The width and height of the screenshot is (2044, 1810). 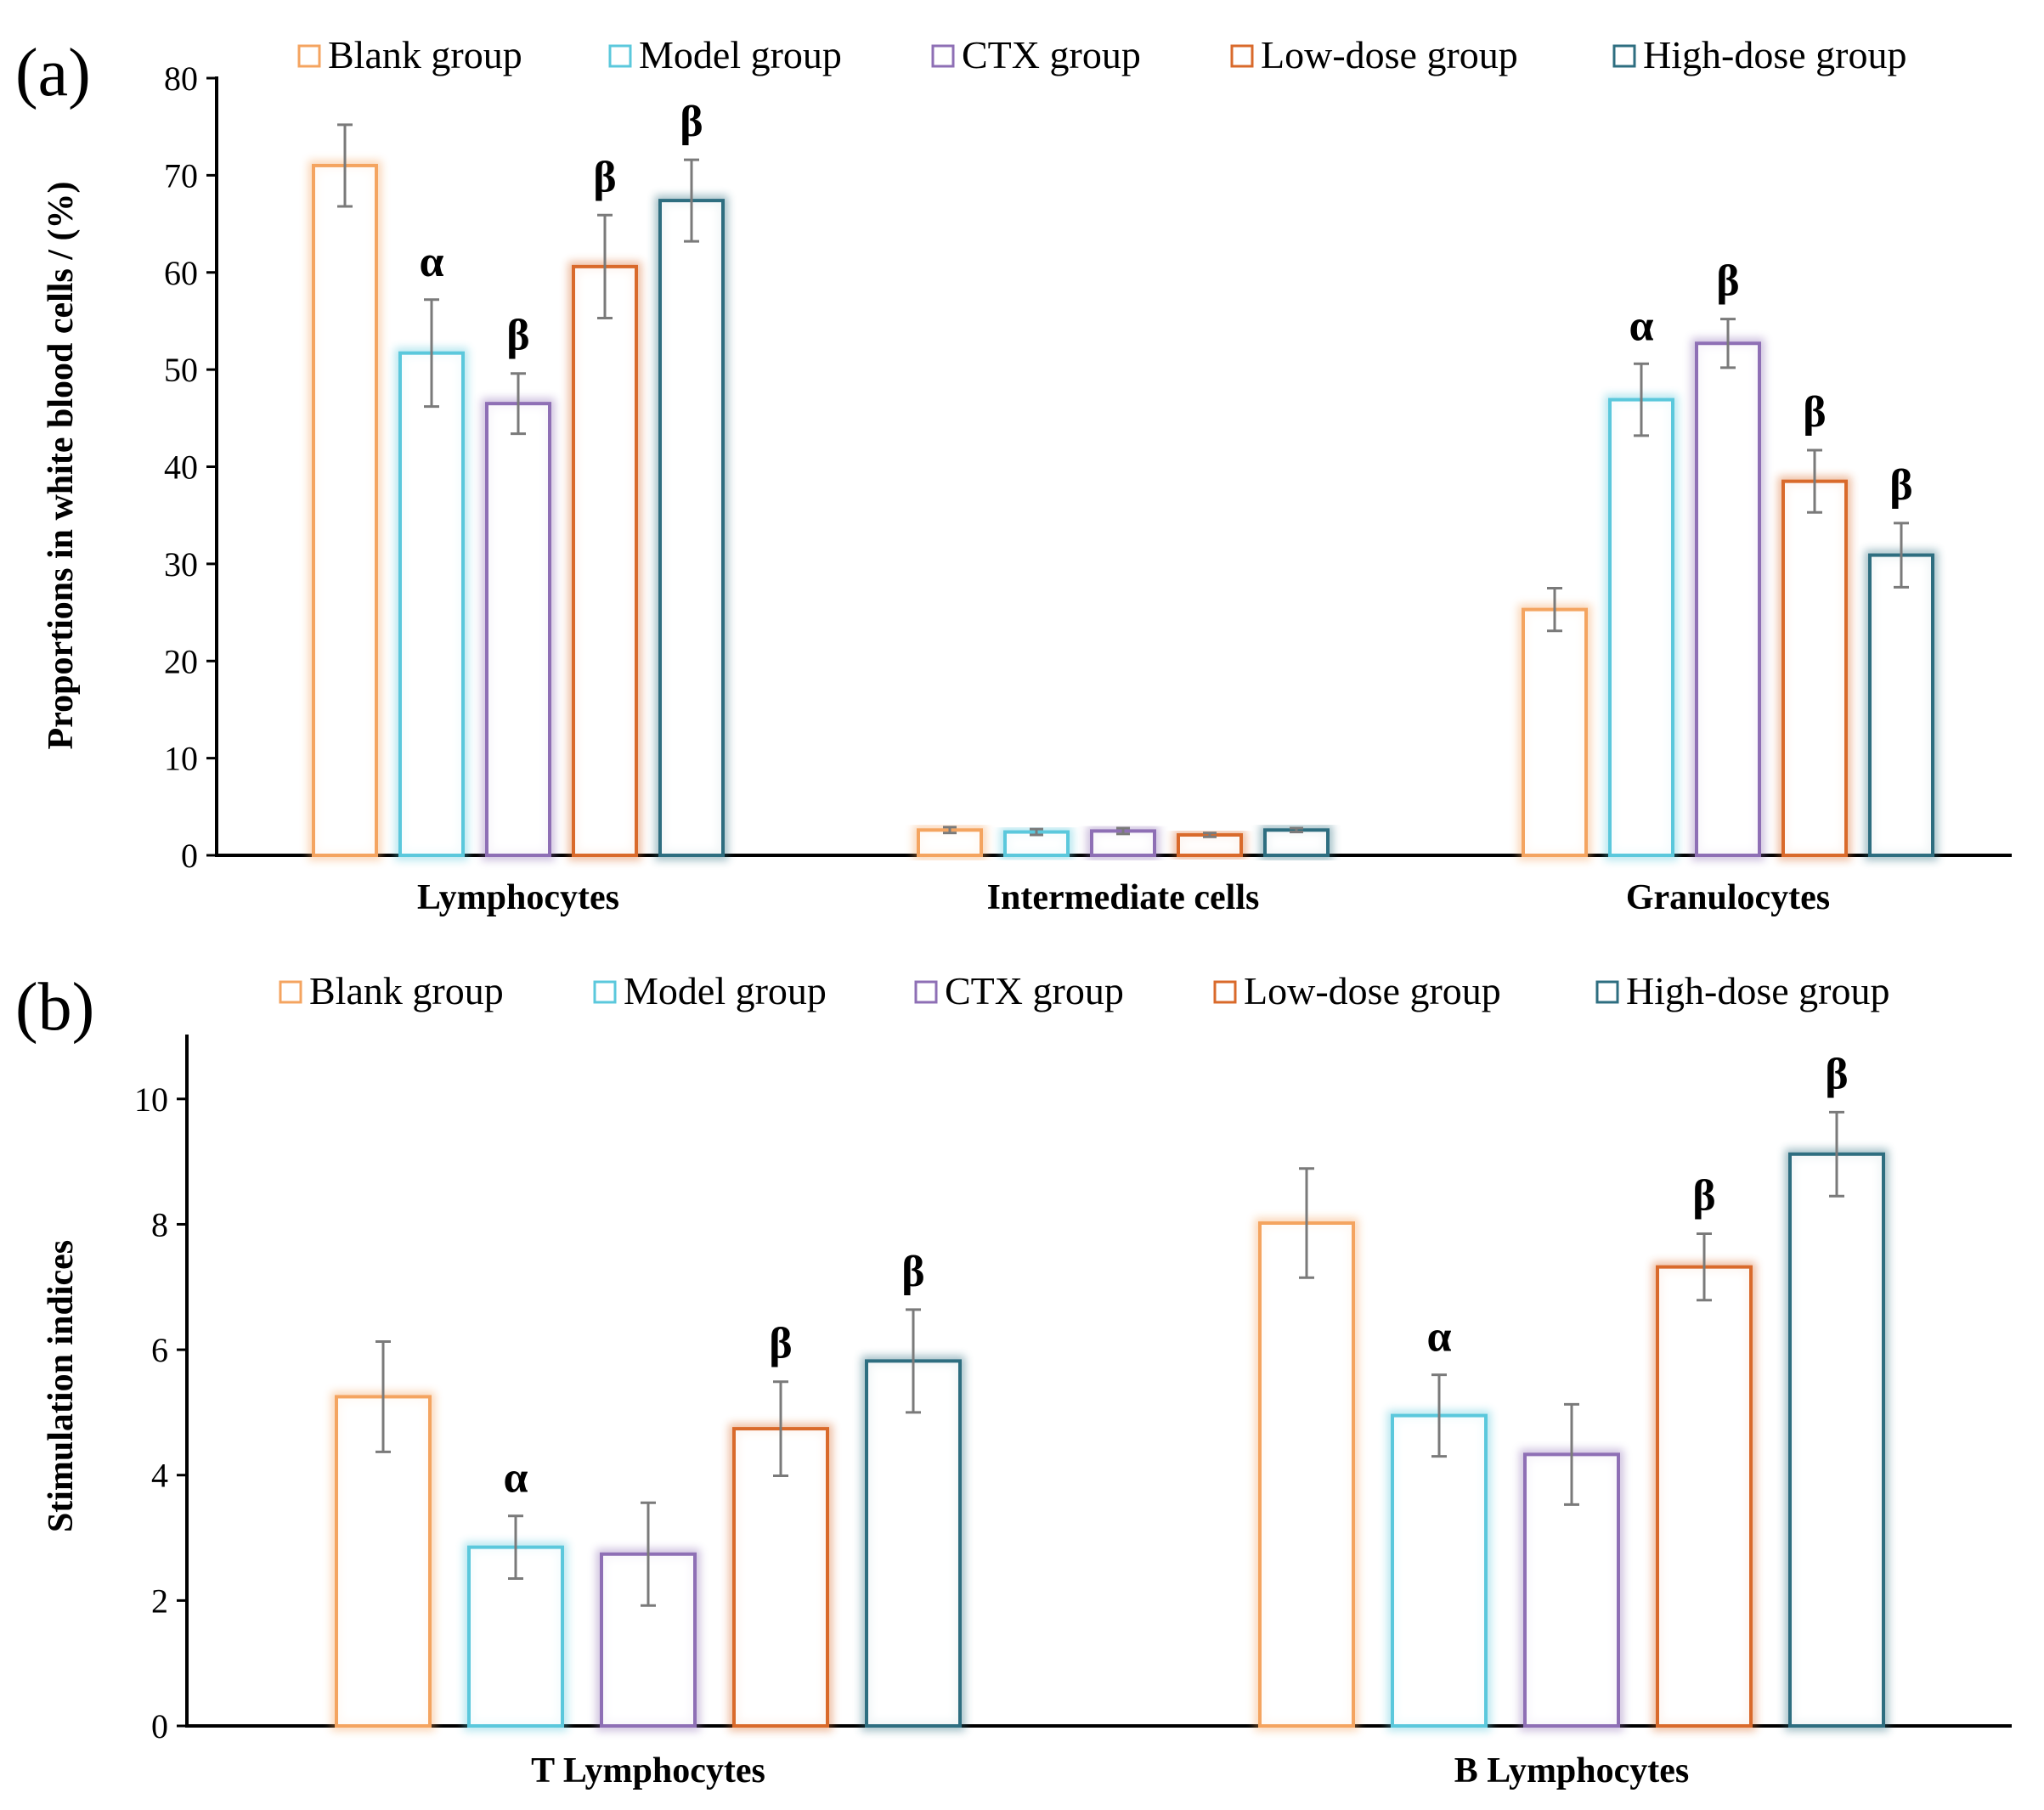 I want to click on y-tick-label: 4, so click(x=159, y=1476).